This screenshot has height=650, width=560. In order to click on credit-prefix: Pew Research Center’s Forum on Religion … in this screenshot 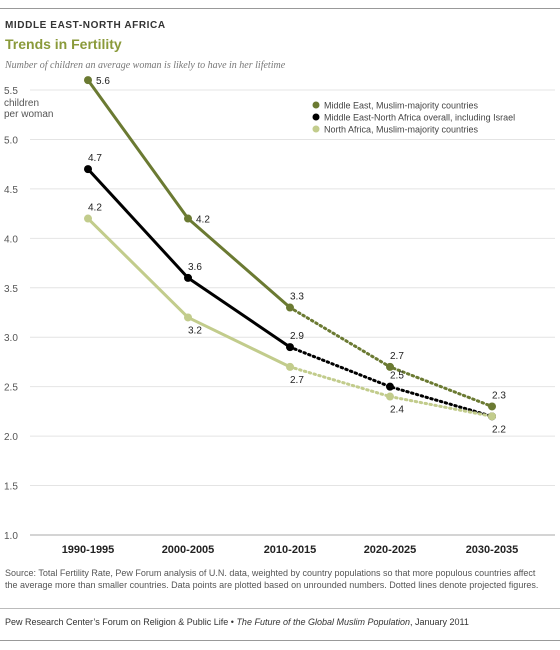, I will do `click(121, 622)`.